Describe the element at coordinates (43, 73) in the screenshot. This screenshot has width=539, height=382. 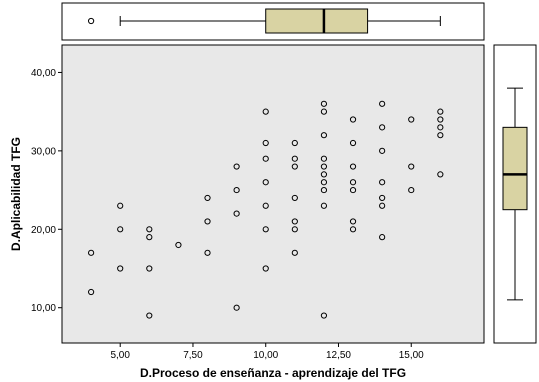
I see `y-tick-label: 40,00` at that location.